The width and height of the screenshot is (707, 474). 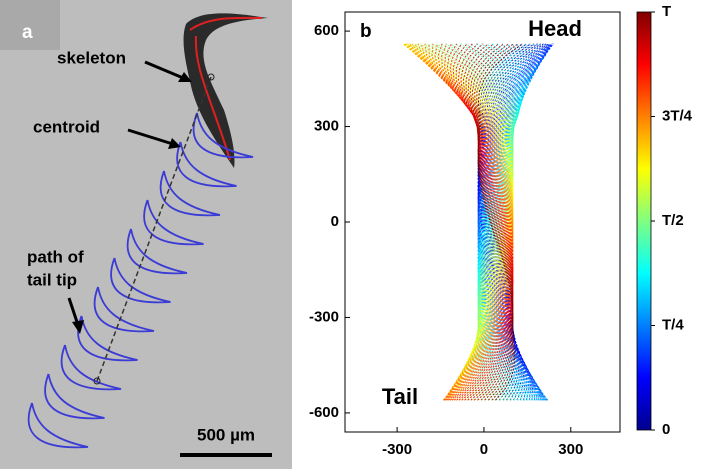 What do you see at coordinates (555, 28) in the screenshot?
I see `annotation: Head` at bounding box center [555, 28].